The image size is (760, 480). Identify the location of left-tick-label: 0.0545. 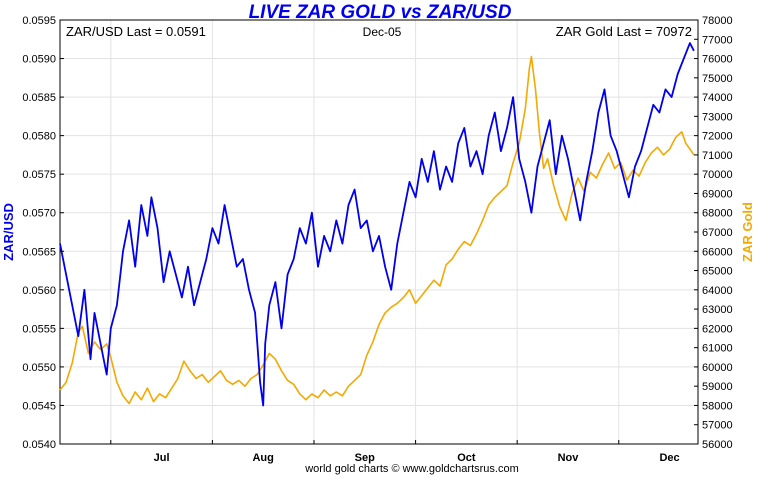
(39, 406).